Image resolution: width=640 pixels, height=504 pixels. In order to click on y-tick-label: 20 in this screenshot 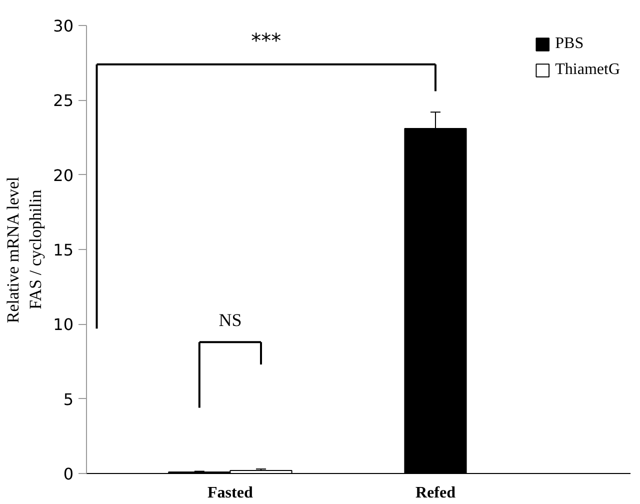, I will do `click(63, 175)`.